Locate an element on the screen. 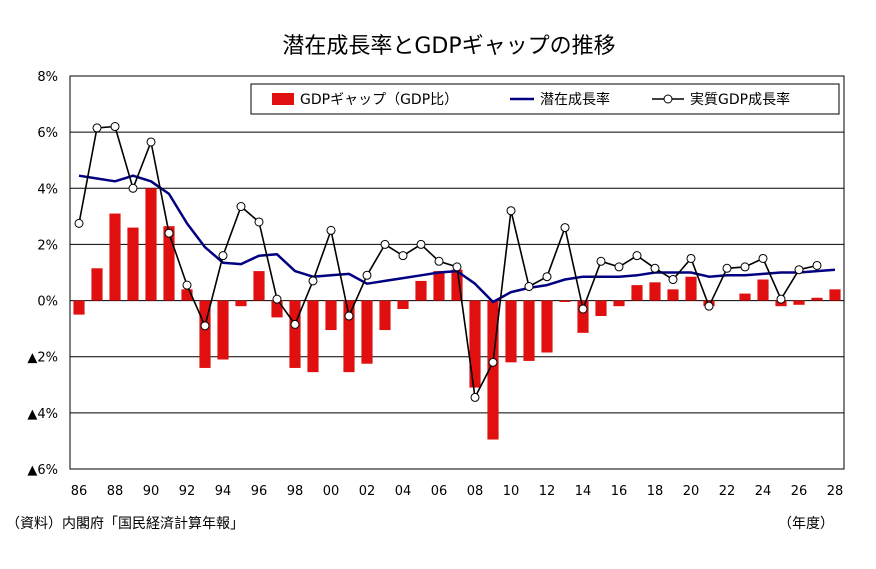 The image size is (876, 569). x-tick-label: 88 is located at coordinates (115, 491).